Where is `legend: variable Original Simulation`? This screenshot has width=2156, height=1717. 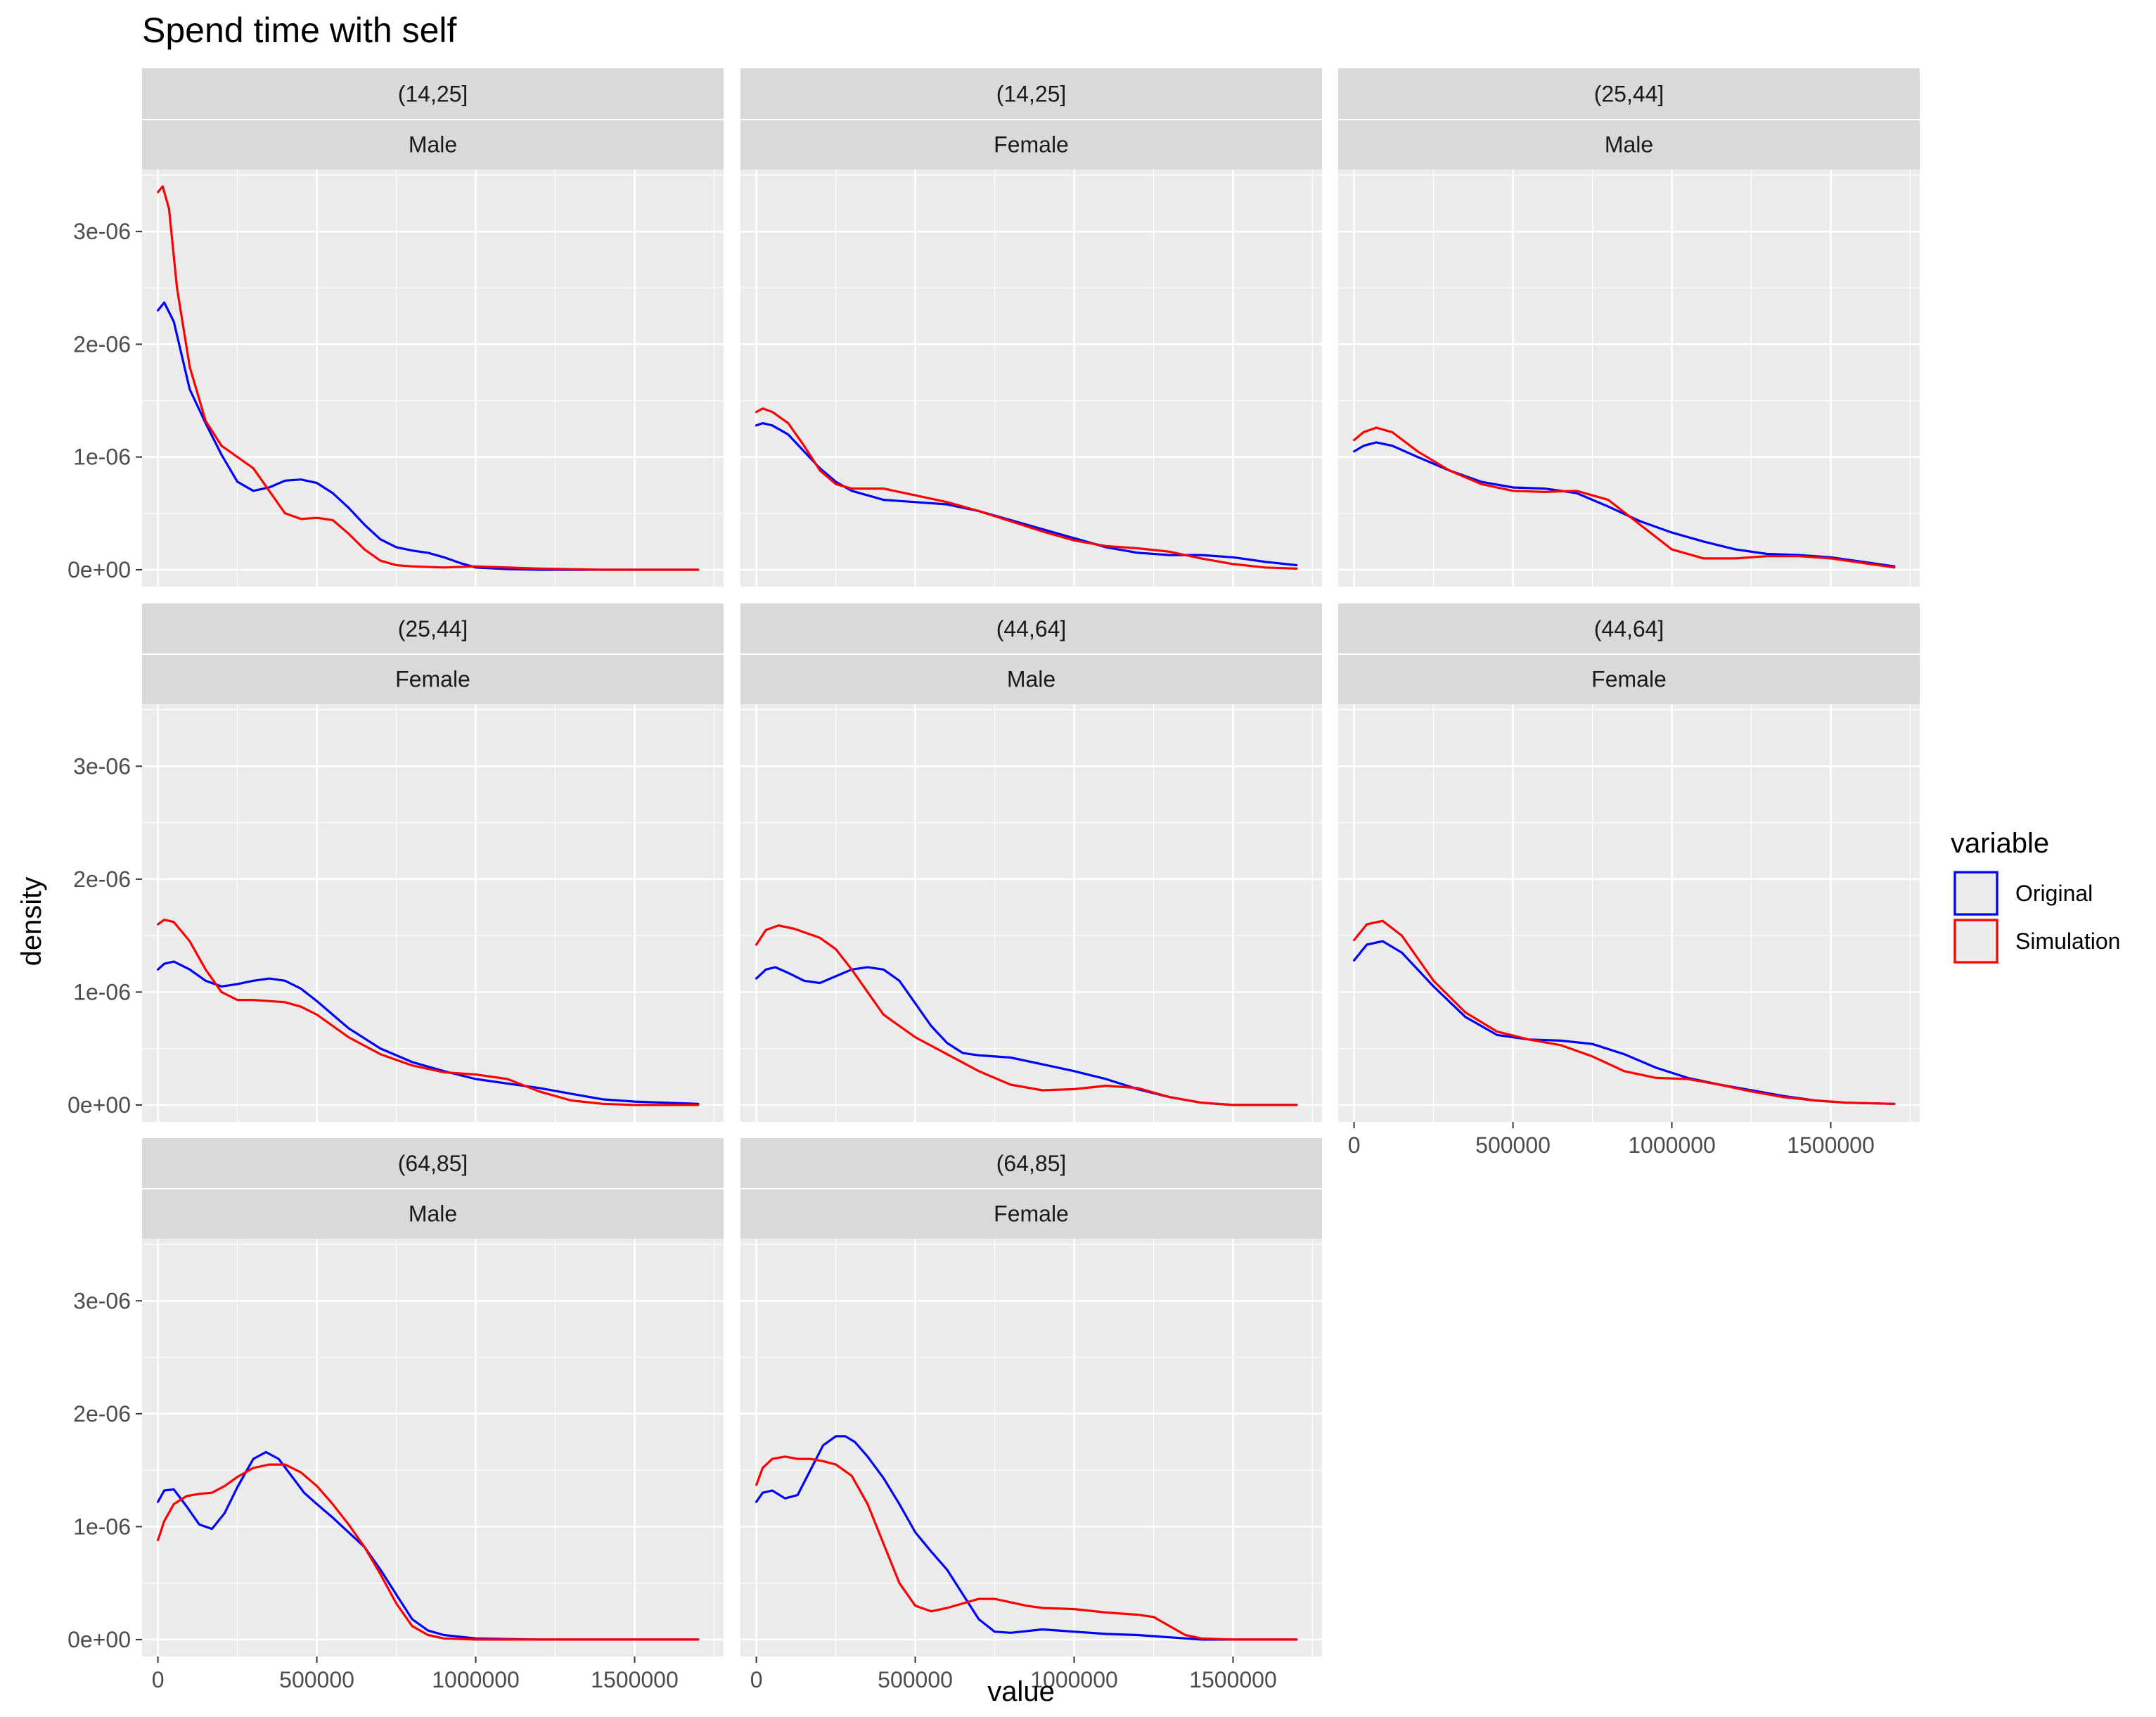
legend: variable Original Simulation is located at coordinates (2035, 897).